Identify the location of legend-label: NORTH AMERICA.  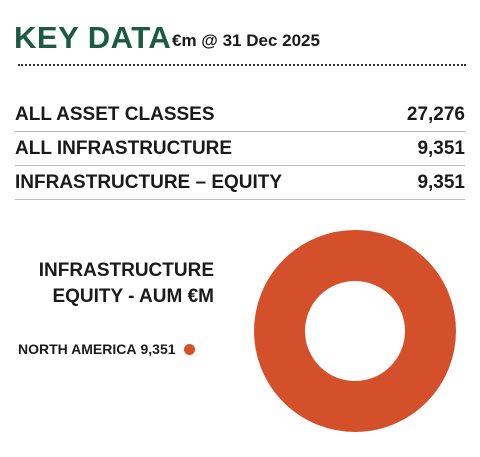
(77, 349).